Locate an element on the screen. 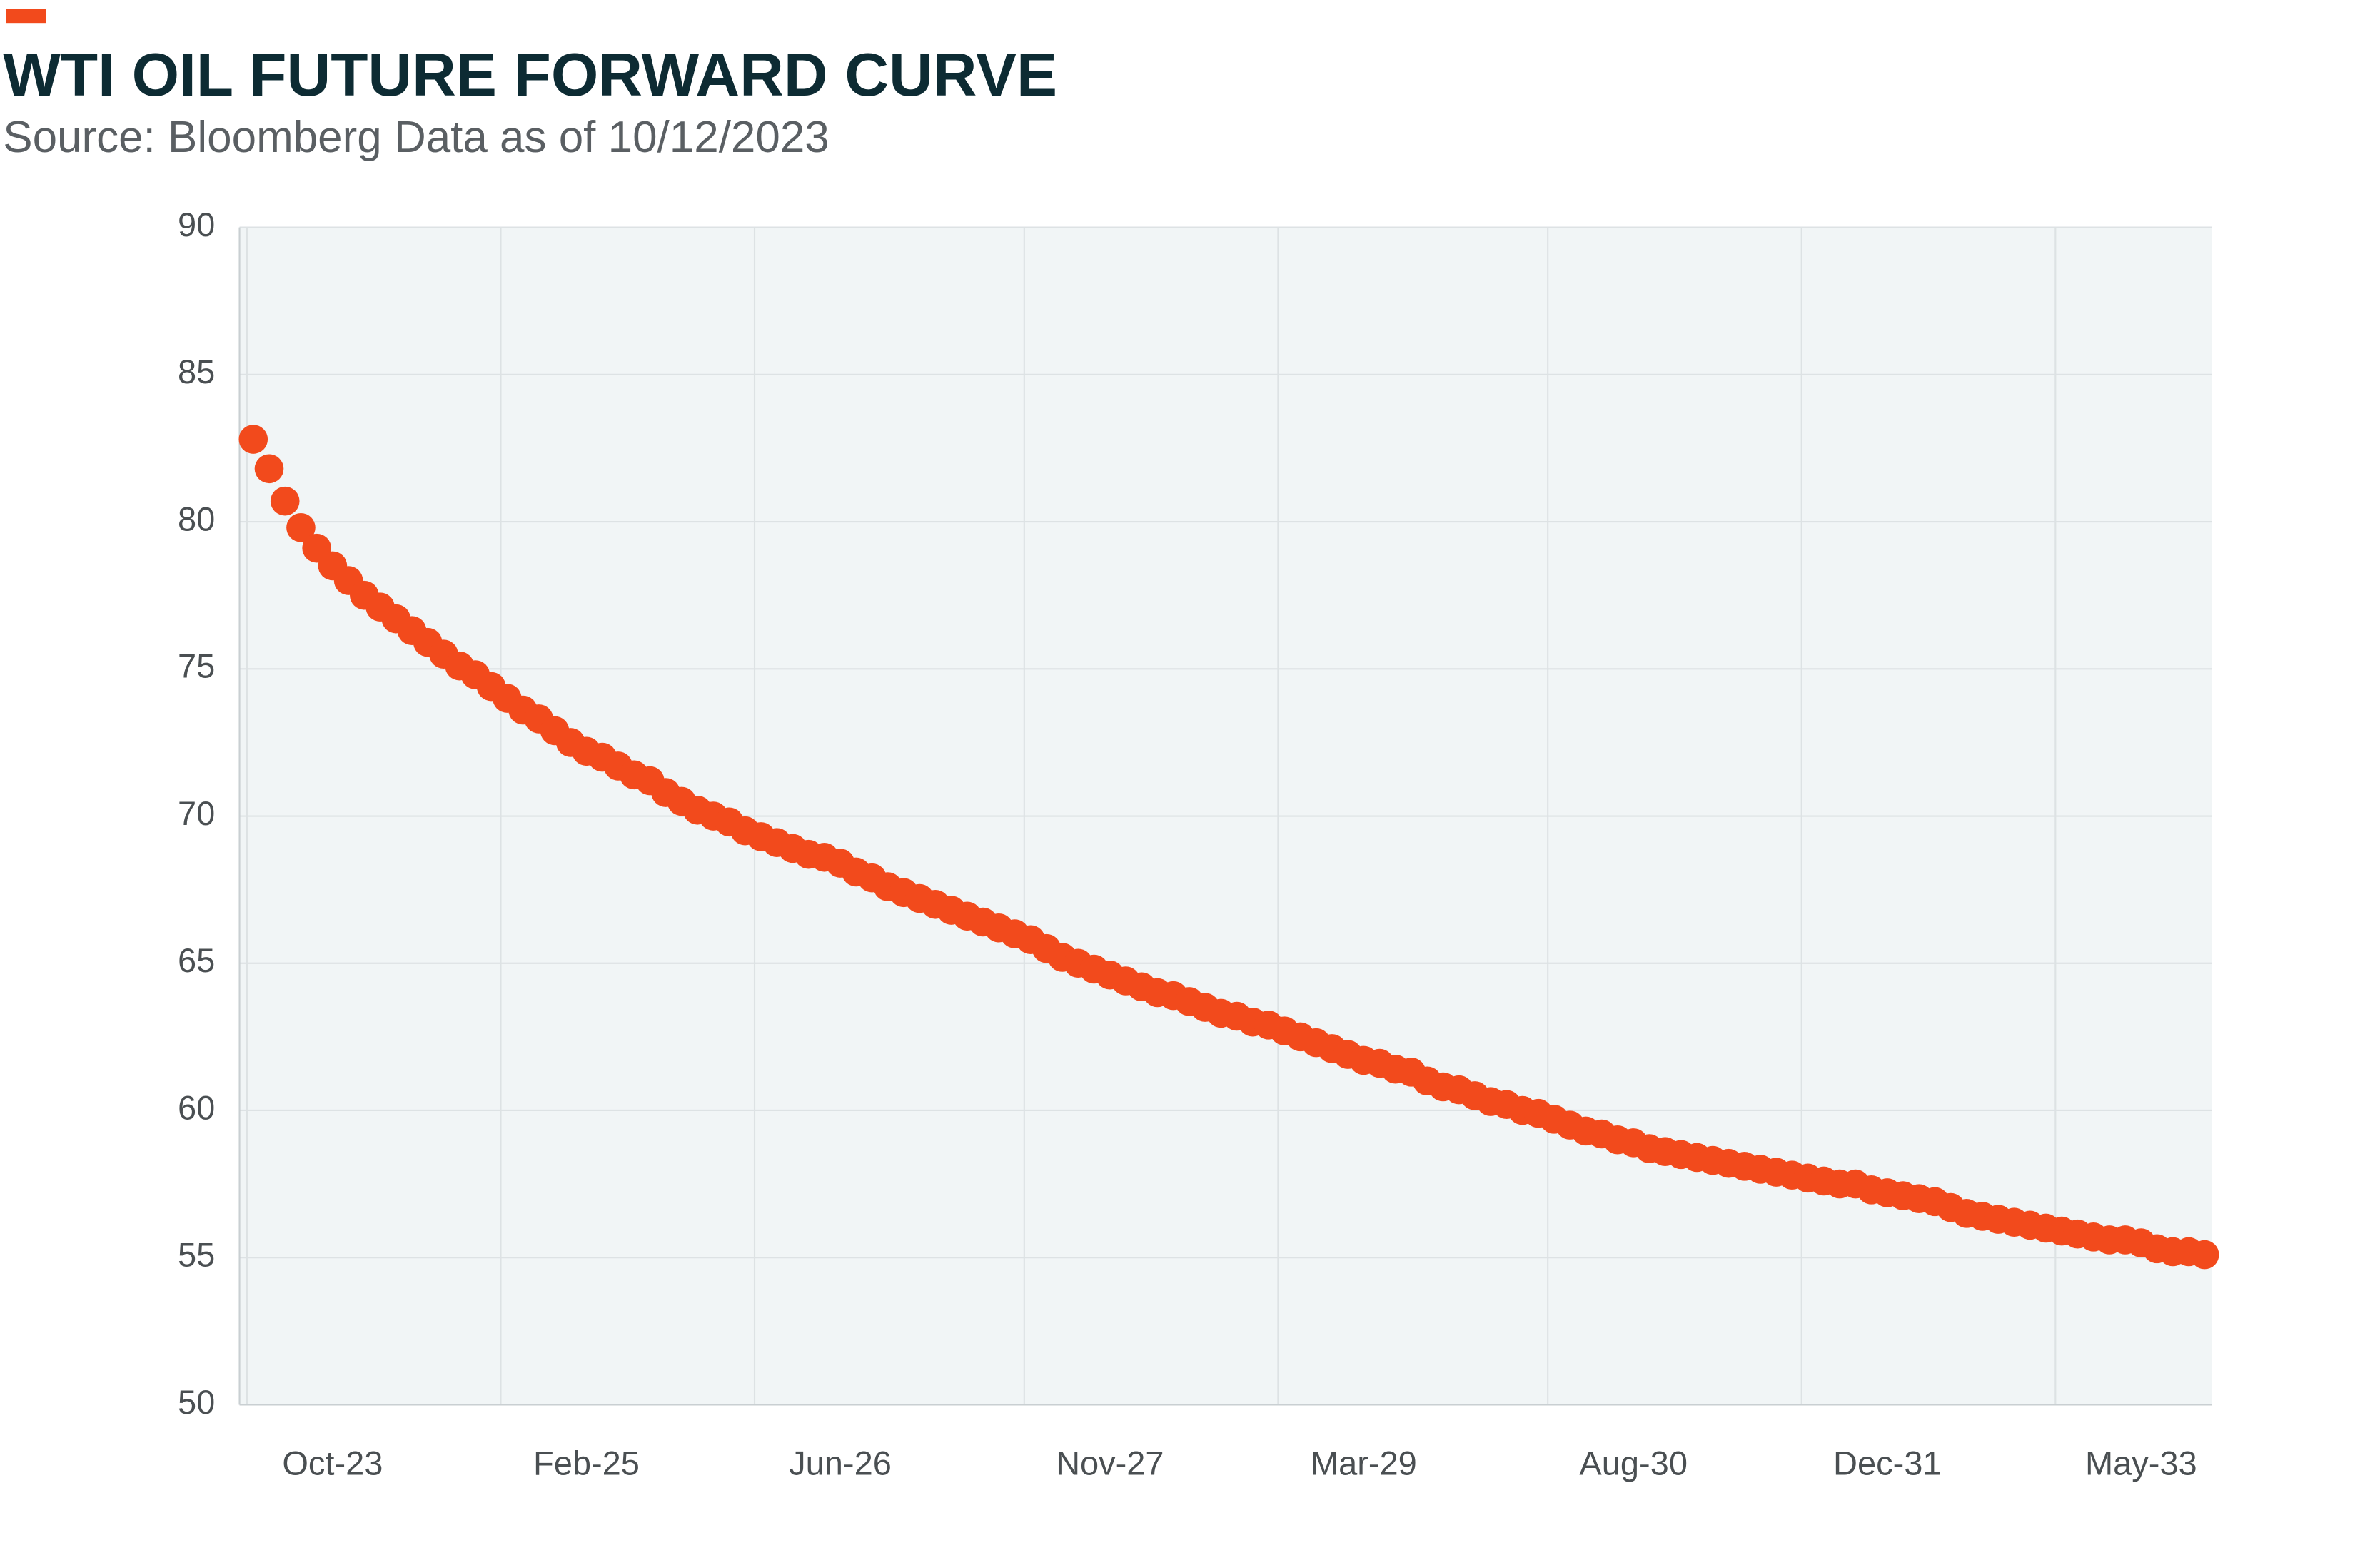  y-tick-label: 90 is located at coordinates (196, 224).